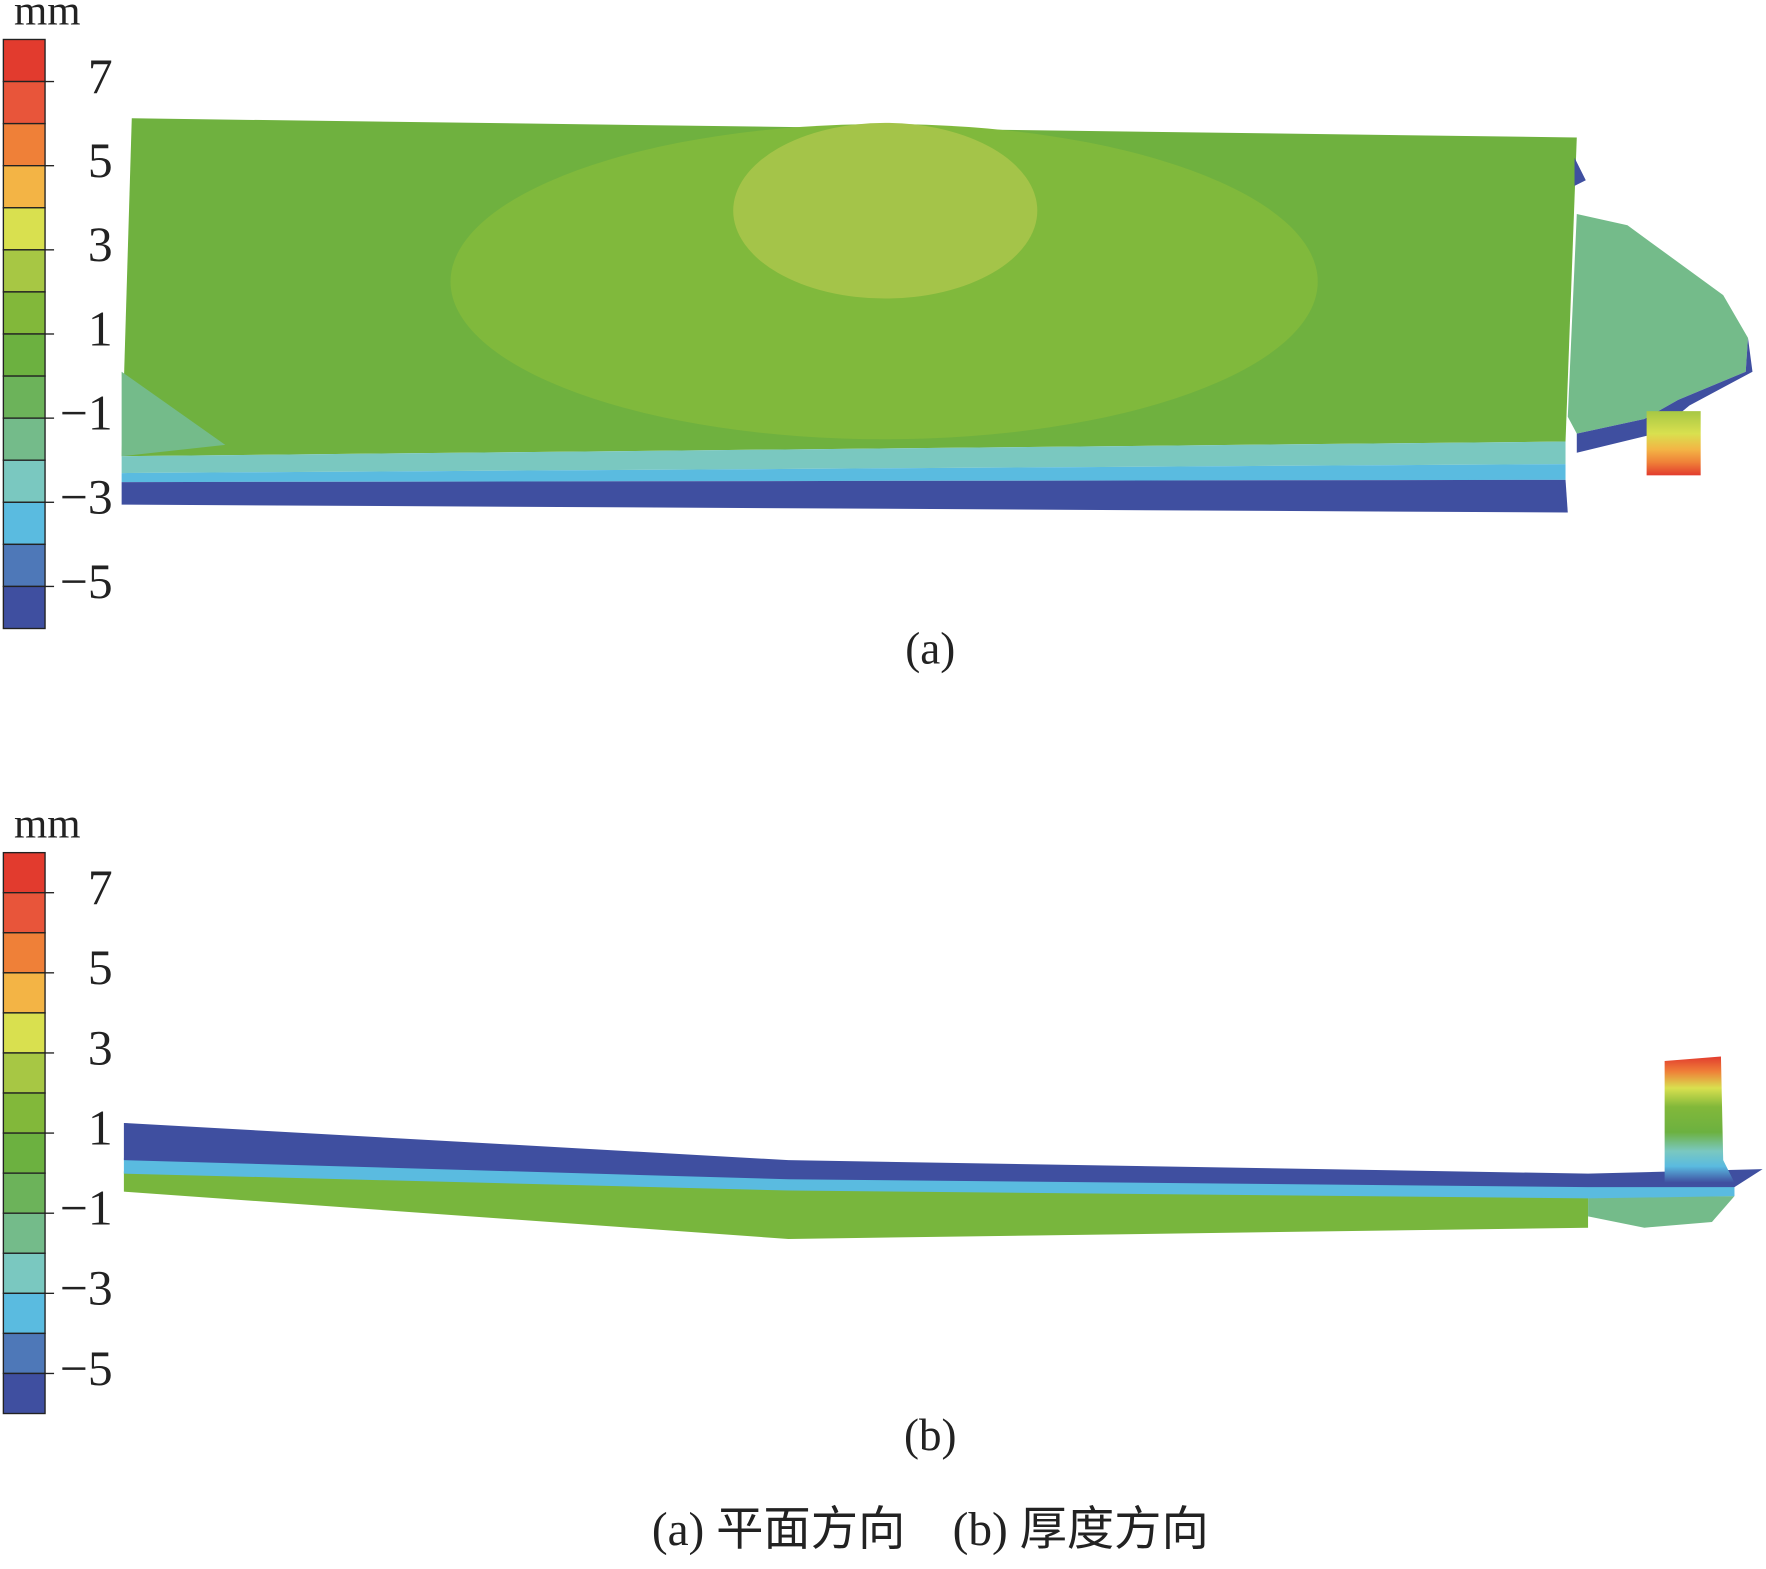 The width and height of the screenshot is (1766, 1569). What do you see at coordinates (930, 649) in the screenshot?
I see `panel-label: (a)` at bounding box center [930, 649].